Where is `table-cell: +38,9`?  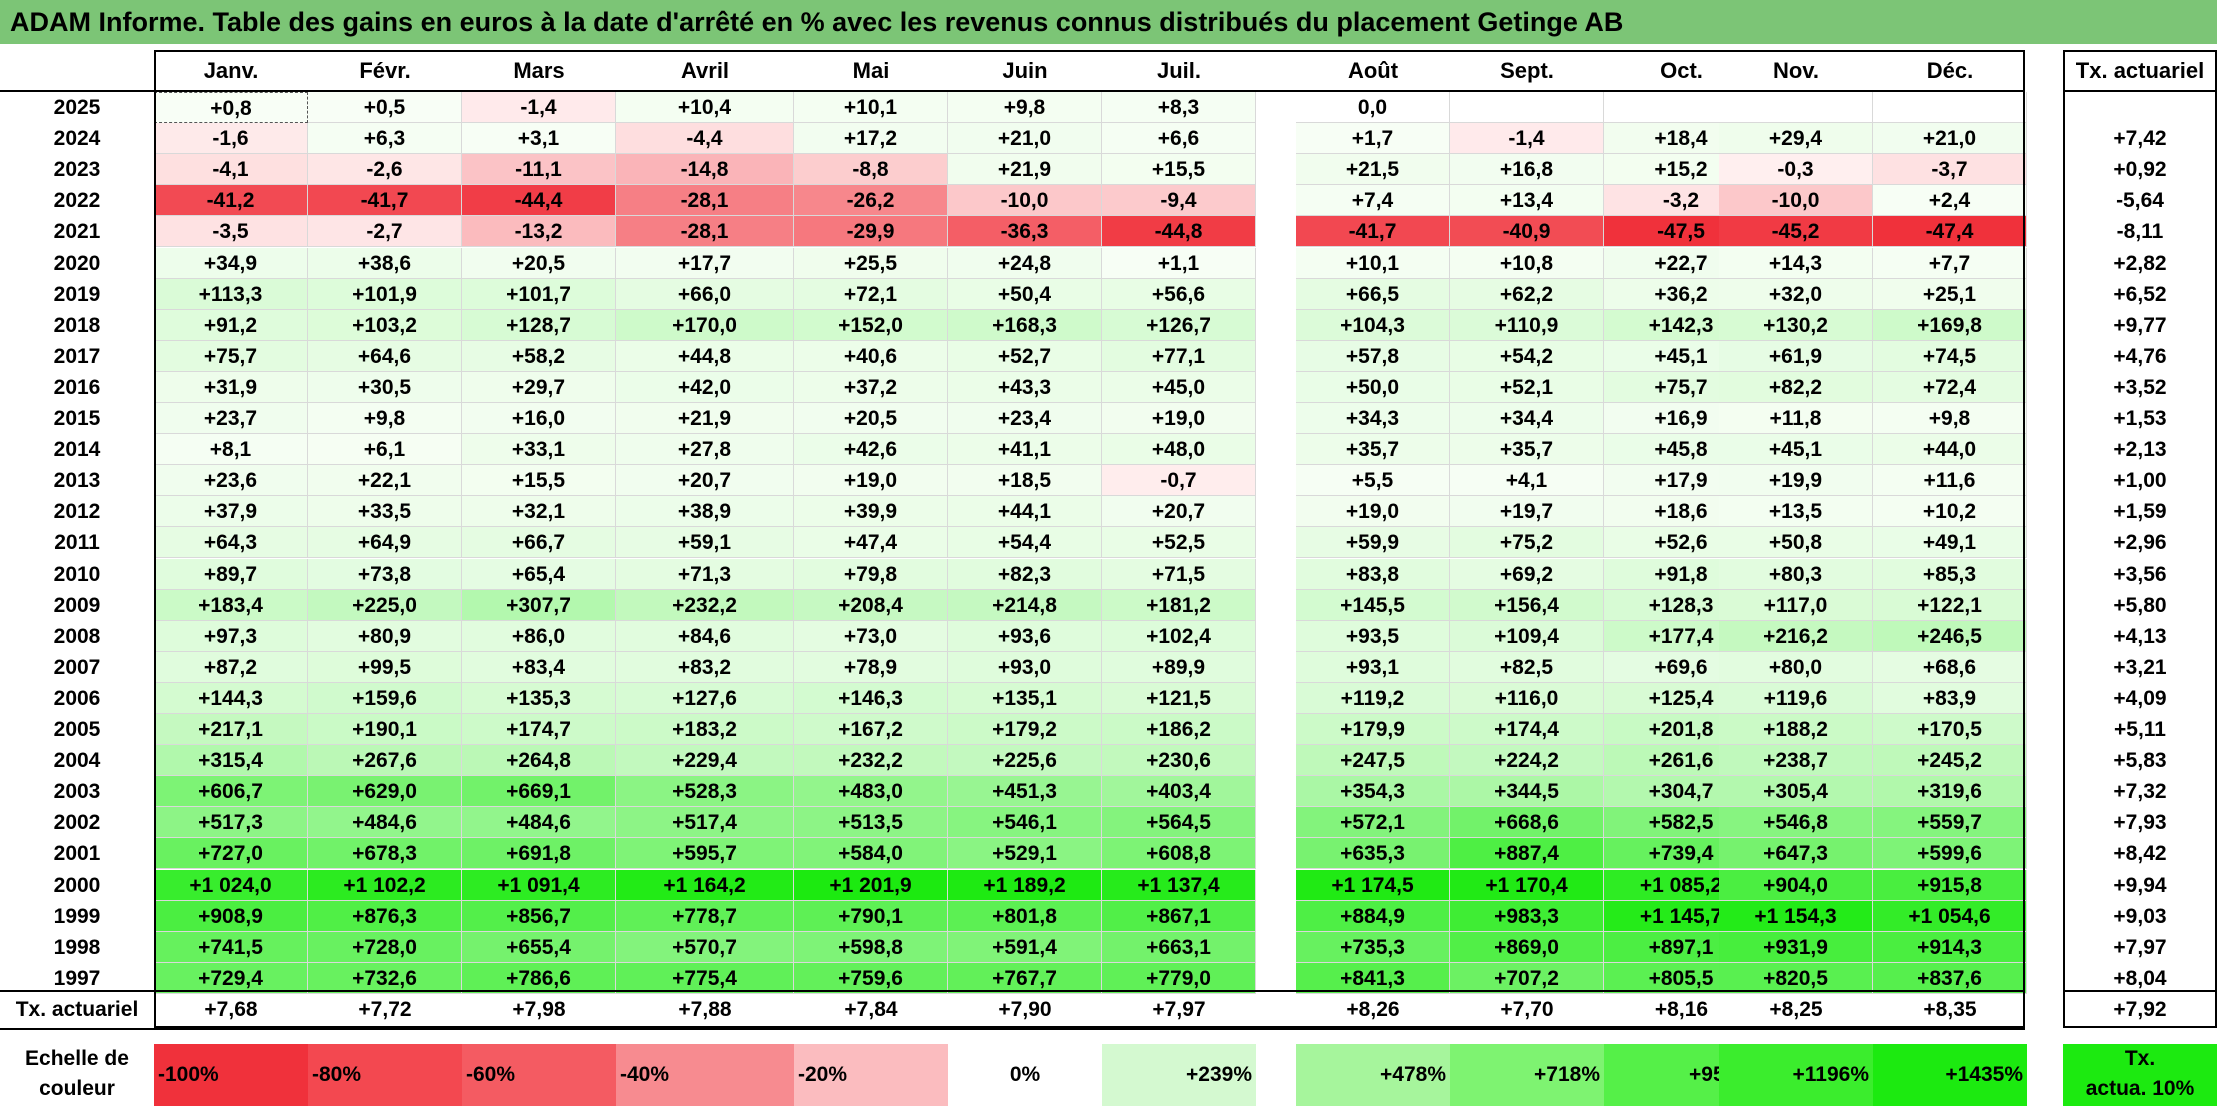
table-cell: +38,9 is located at coordinates (705, 512).